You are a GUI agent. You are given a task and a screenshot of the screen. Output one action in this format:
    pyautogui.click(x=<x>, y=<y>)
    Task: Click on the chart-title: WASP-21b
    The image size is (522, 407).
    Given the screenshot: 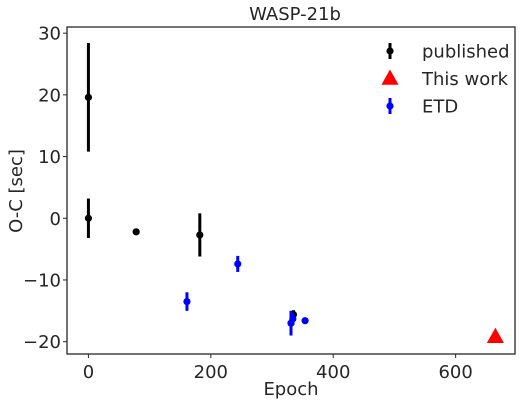 What is the action you would take?
    pyautogui.click(x=295, y=14)
    